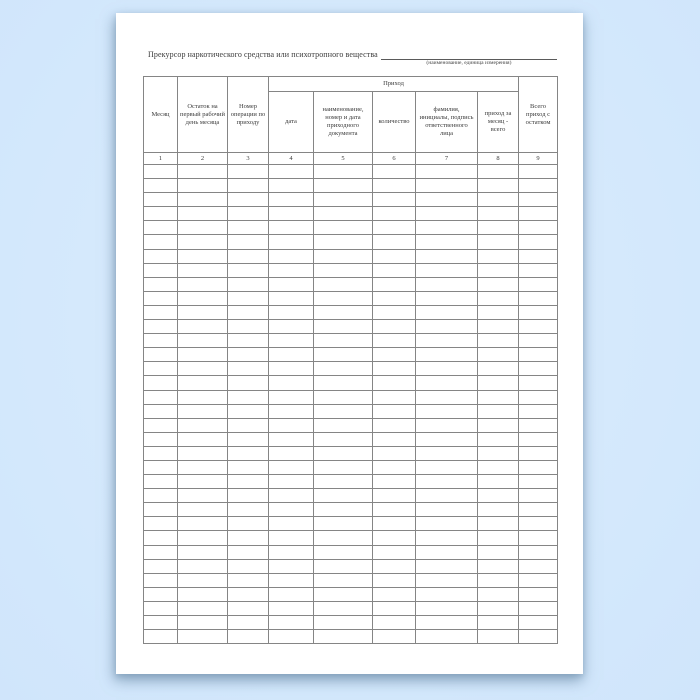 This screenshot has height=700, width=700. What do you see at coordinates (343, 158) in the screenshot?
I see `col-number-5: 5` at bounding box center [343, 158].